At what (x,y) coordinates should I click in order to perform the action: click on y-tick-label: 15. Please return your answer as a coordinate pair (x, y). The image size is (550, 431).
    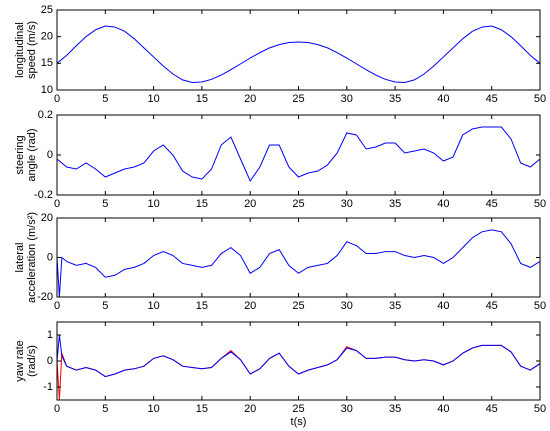
    Looking at the image, I should click on (47, 63).